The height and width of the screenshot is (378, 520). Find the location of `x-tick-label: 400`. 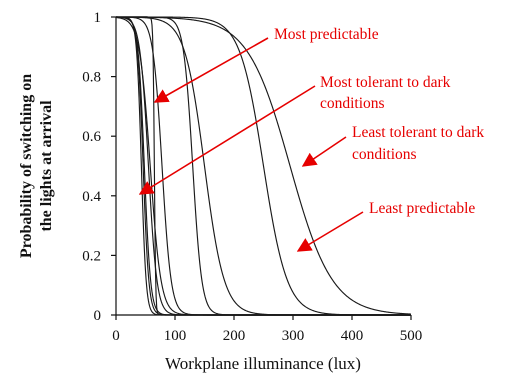

x-tick-label: 400 is located at coordinates (352, 336).